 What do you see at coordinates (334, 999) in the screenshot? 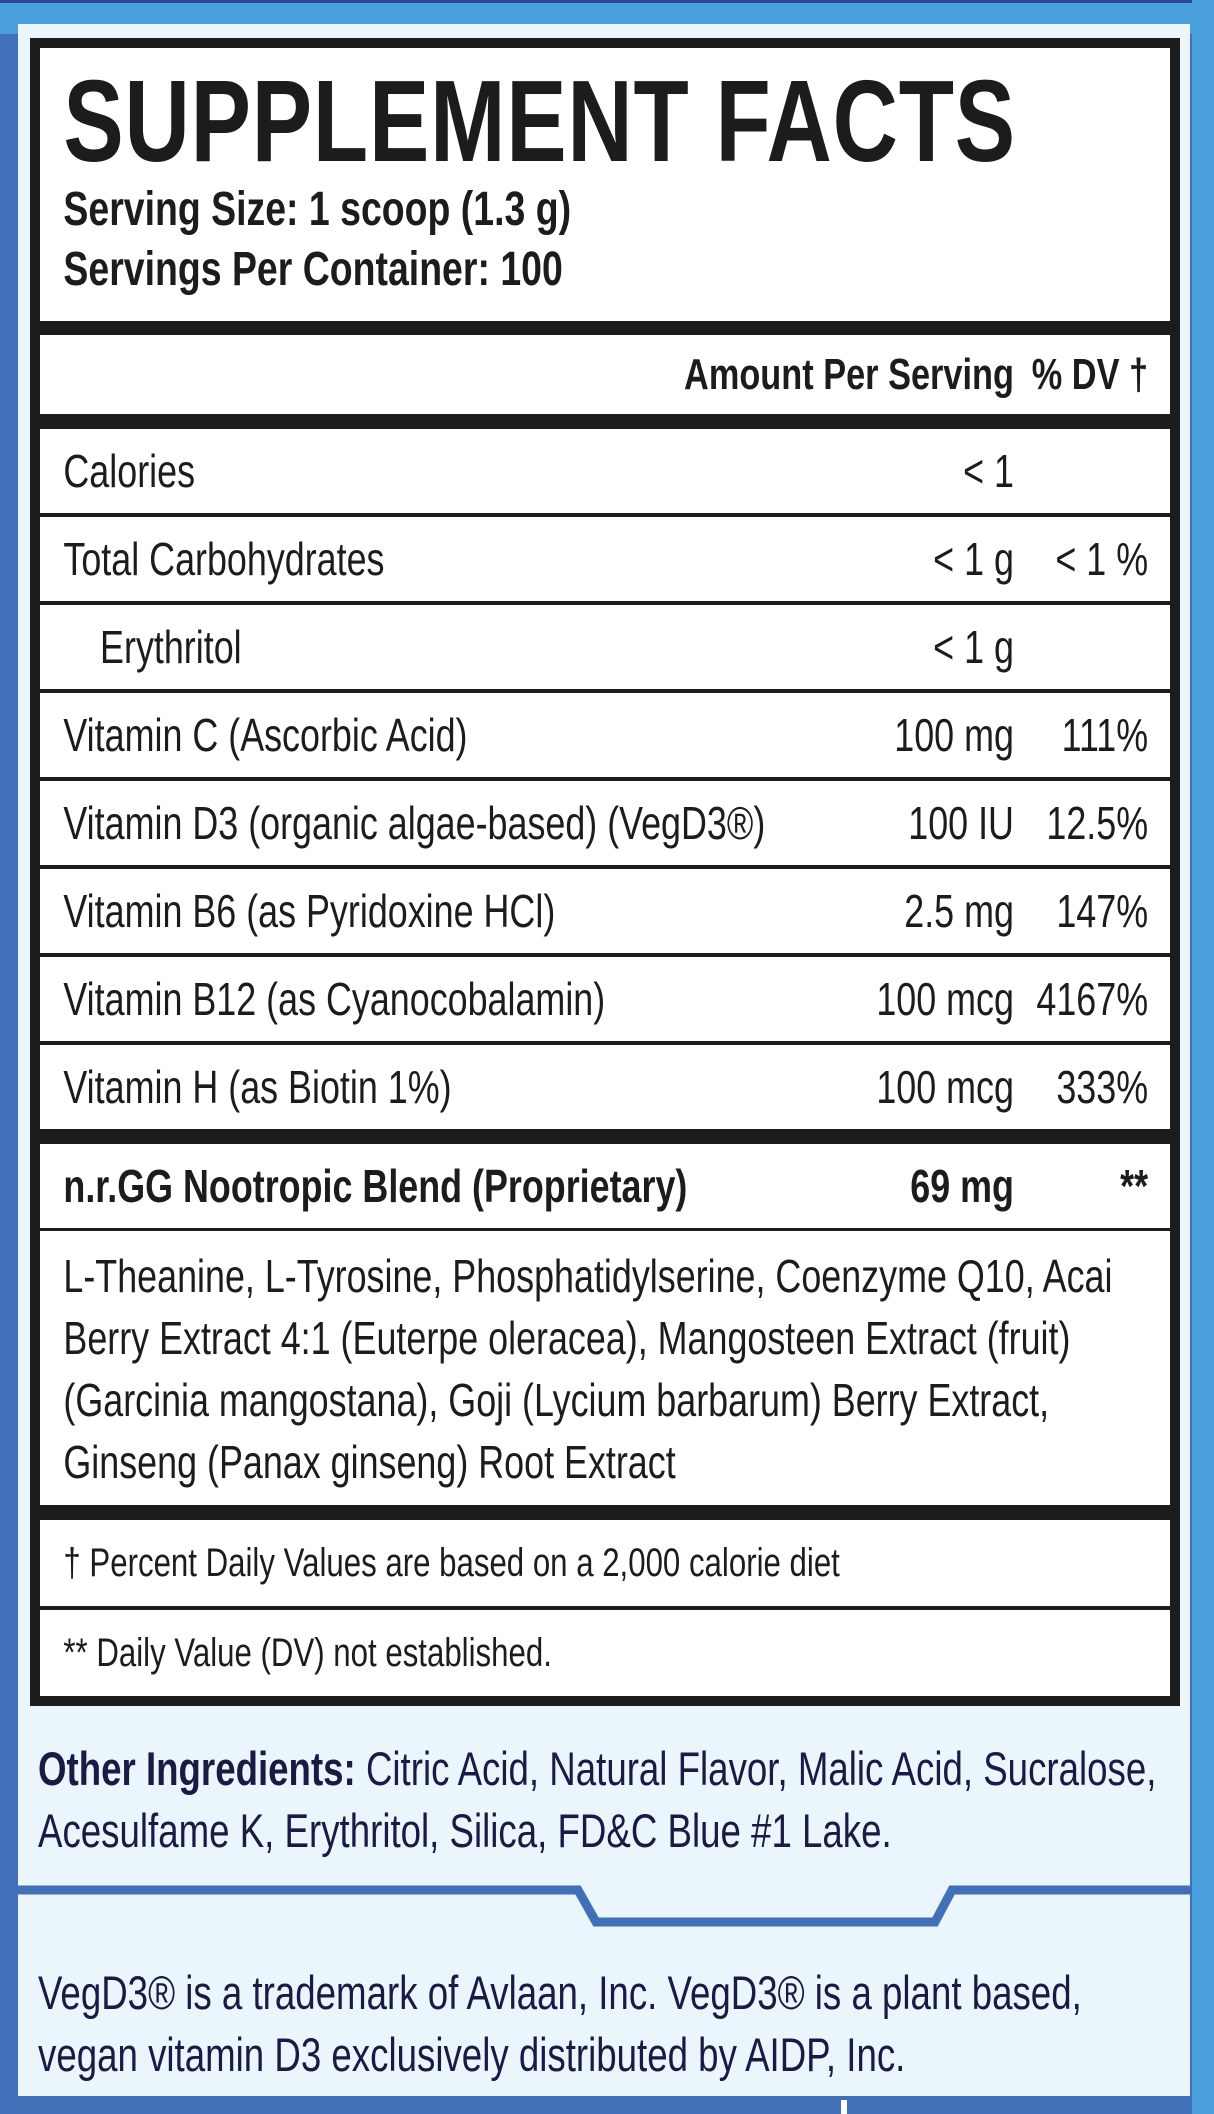
I see `nutrient-name: Vitamin B12 (as Cyanocobalamin)` at bounding box center [334, 999].